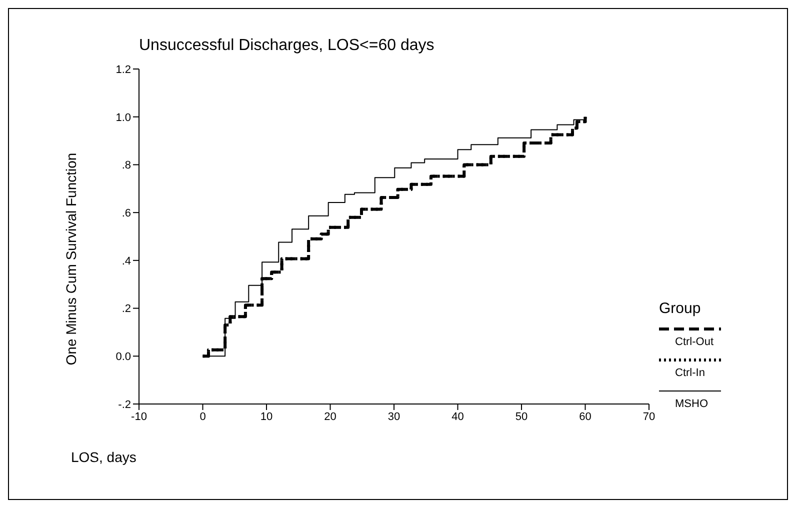 The image size is (796, 508). I want to click on x-tick-label: 30, so click(394, 416).